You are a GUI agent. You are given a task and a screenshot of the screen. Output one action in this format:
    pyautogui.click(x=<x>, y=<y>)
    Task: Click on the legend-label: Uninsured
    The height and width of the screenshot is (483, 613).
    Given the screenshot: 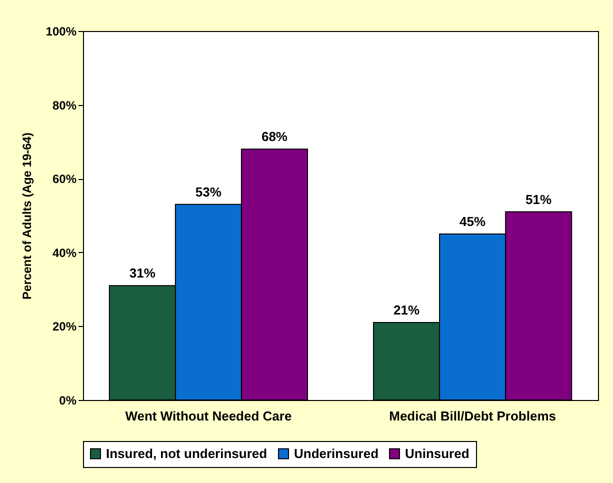 What is the action you would take?
    pyautogui.click(x=437, y=453)
    